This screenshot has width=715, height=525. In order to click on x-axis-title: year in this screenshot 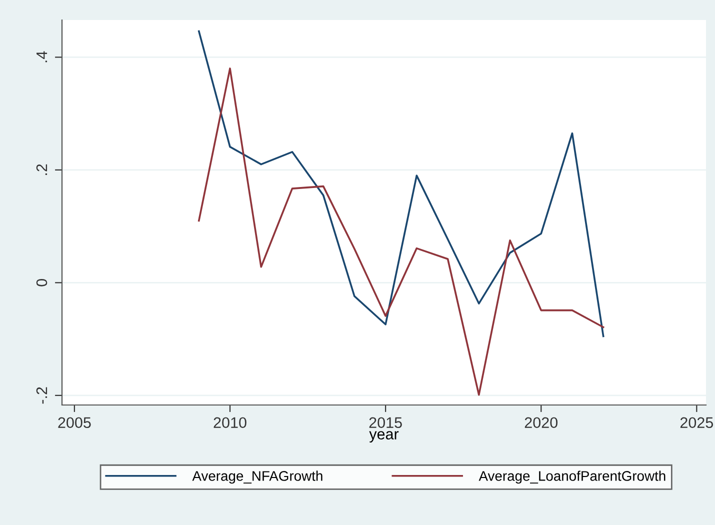, I will do `click(384, 437)`.